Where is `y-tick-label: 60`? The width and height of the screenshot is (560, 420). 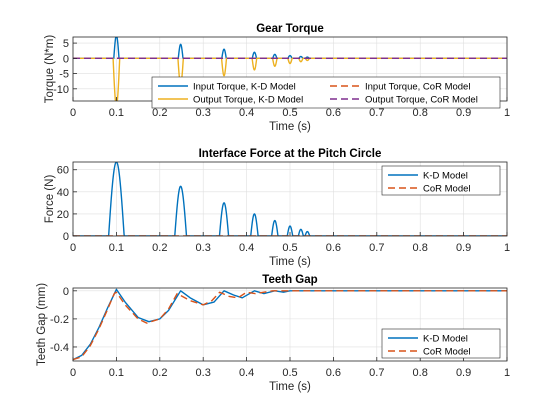
y-tick-label: 60 is located at coordinates (63, 171).